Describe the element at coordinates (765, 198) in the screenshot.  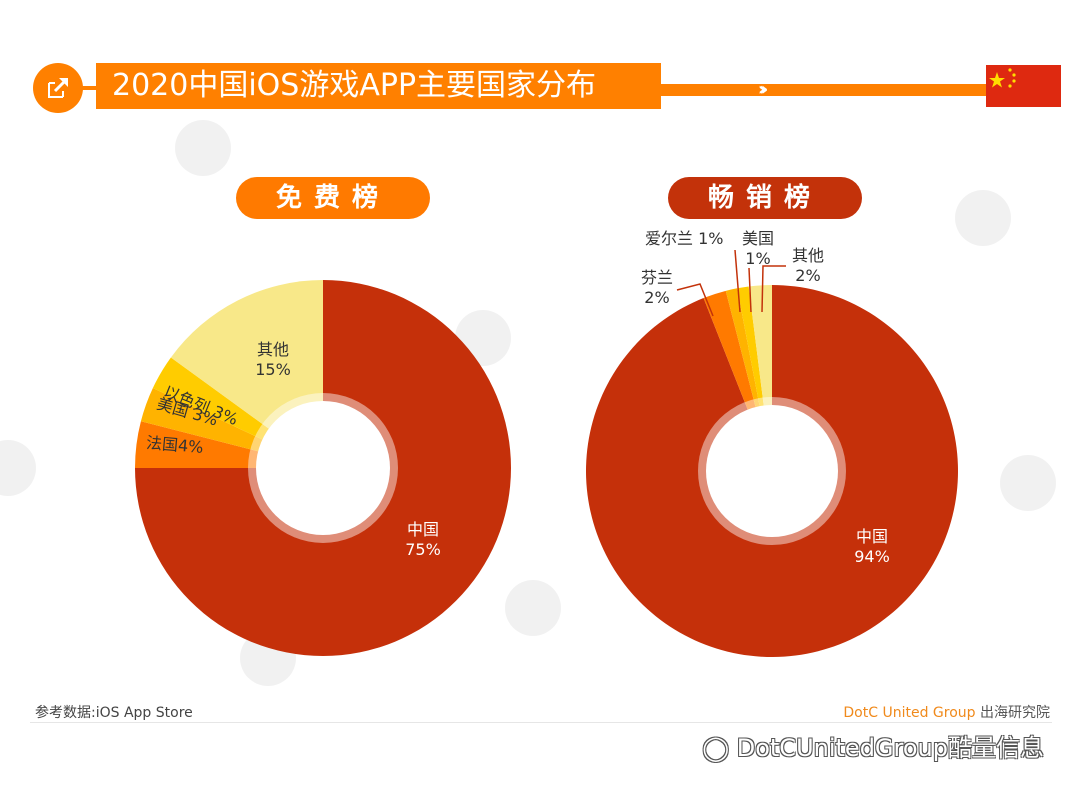
I see `paid-chart-title: 畅销榜` at that location.